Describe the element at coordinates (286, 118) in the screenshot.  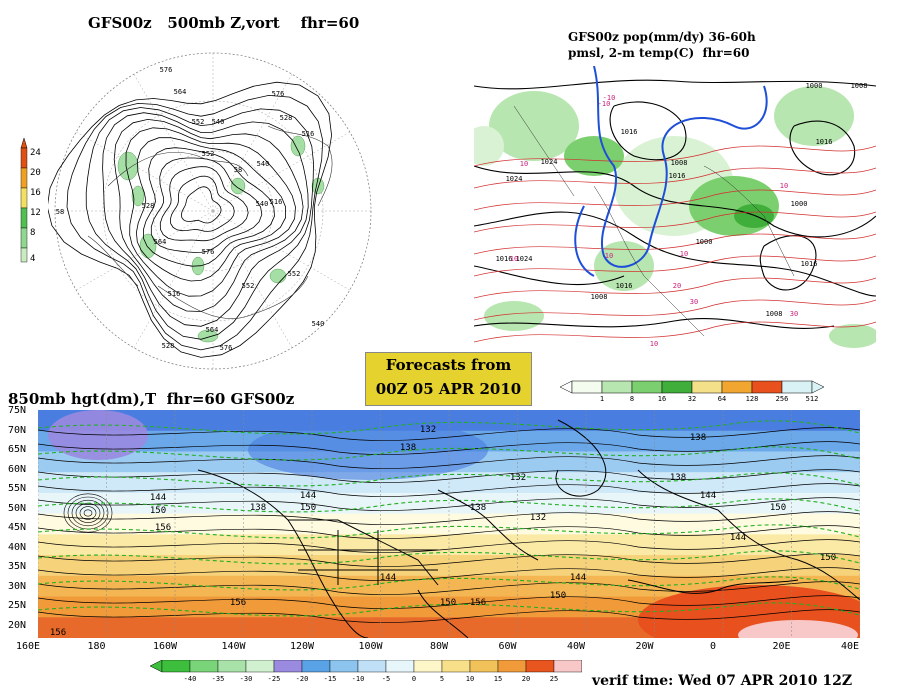
I see `contour-label: 528` at that location.